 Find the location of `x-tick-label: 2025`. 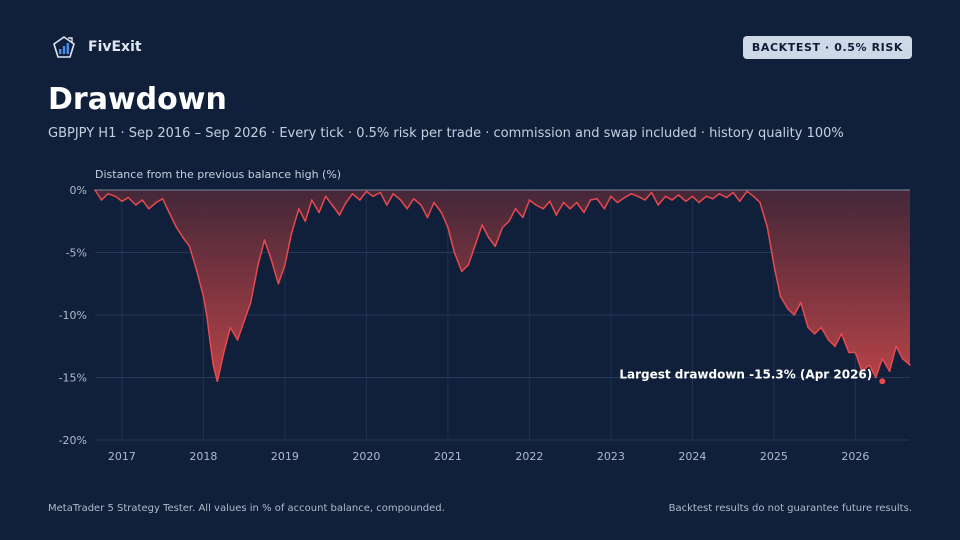

x-tick-label: 2025 is located at coordinates (774, 456).